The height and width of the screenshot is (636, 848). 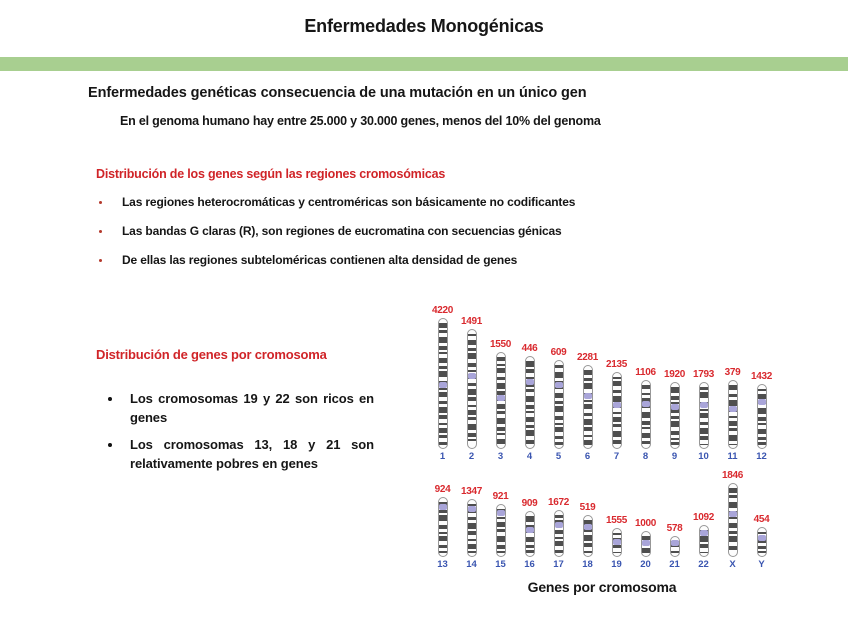 I want to click on gene-count-label: 924, so click(x=442, y=489).